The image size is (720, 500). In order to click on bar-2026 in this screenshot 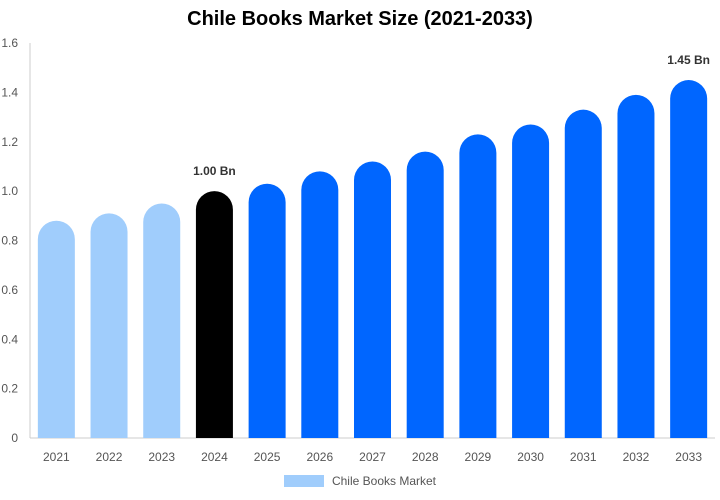, I will do `click(320, 304)`.